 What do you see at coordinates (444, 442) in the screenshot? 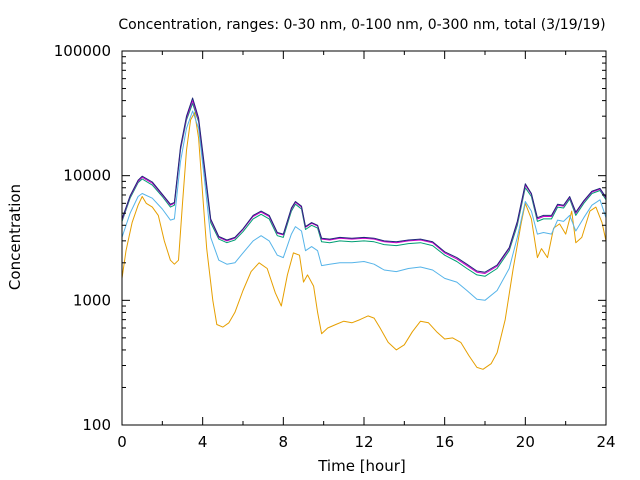
I see `x-tick-label: 16` at bounding box center [444, 442].